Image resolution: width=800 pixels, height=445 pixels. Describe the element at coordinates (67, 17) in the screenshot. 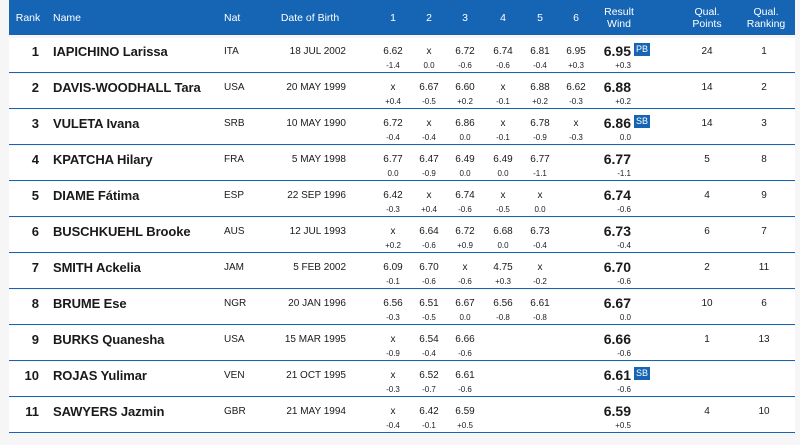

I see `header-name: Name` at that location.